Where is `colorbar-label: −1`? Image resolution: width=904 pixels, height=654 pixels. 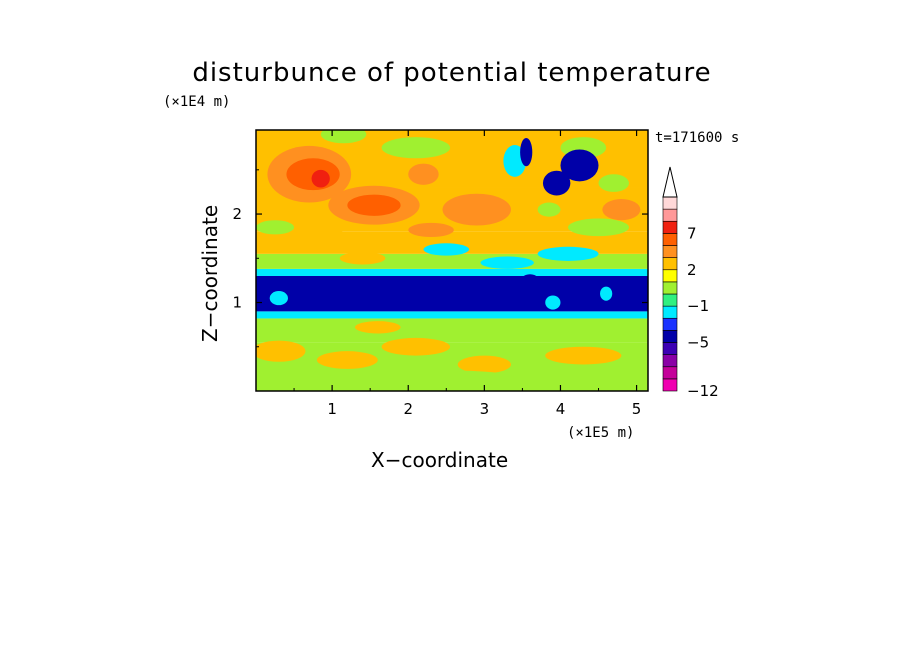
colorbar-label: −1 is located at coordinates (698, 306).